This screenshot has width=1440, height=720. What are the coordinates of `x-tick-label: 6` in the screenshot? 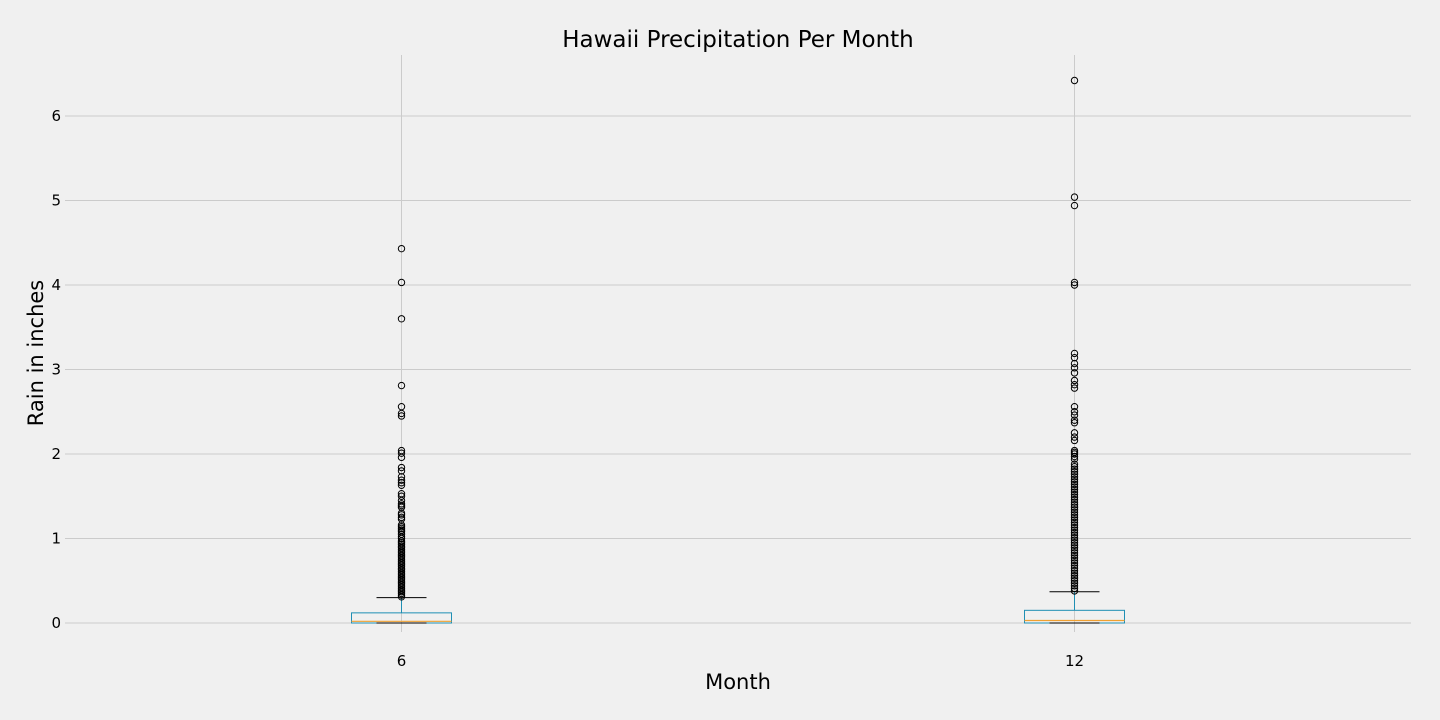 It's located at (402, 661).